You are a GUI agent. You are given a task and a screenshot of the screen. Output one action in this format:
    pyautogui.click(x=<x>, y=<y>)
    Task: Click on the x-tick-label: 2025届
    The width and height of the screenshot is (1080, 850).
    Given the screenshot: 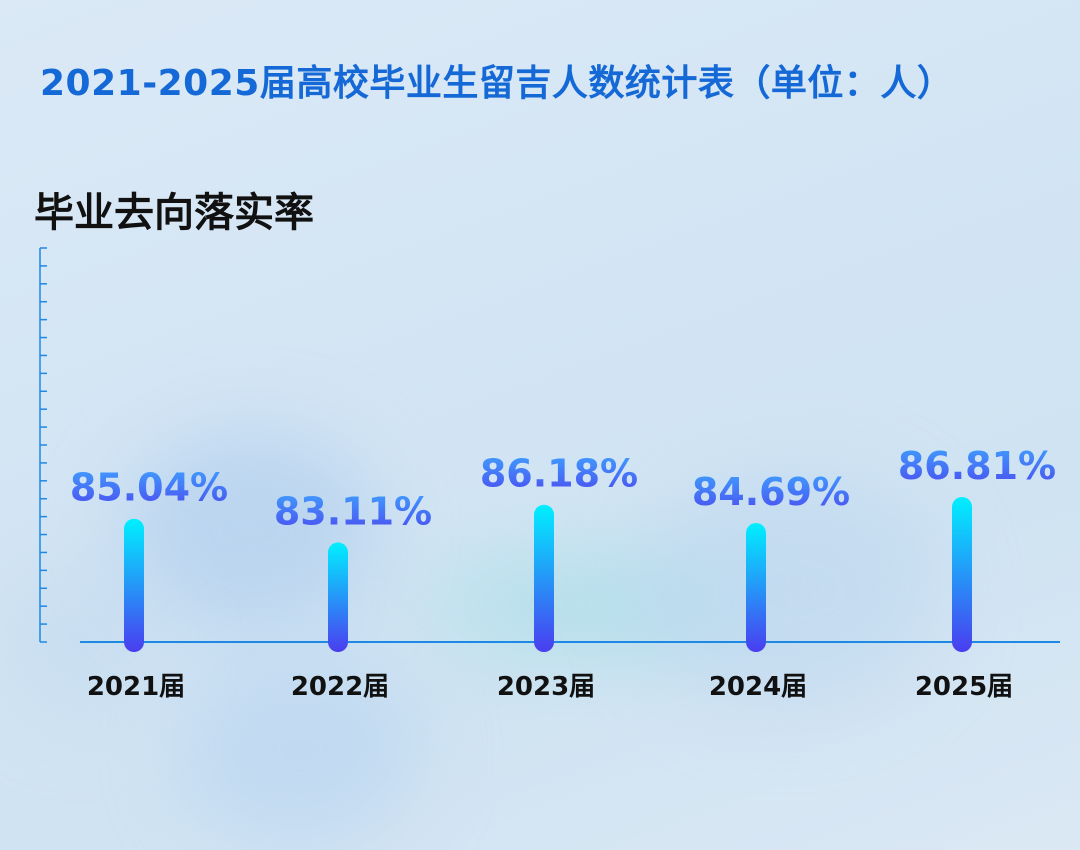 What is the action you would take?
    pyautogui.click(x=964, y=687)
    